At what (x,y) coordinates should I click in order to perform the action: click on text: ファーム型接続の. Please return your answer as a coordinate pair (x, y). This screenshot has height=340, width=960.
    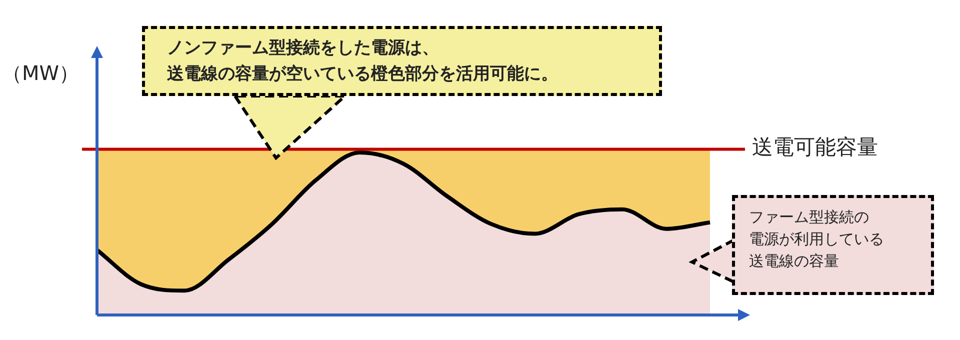
    Looking at the image, I should click on (809, 217).